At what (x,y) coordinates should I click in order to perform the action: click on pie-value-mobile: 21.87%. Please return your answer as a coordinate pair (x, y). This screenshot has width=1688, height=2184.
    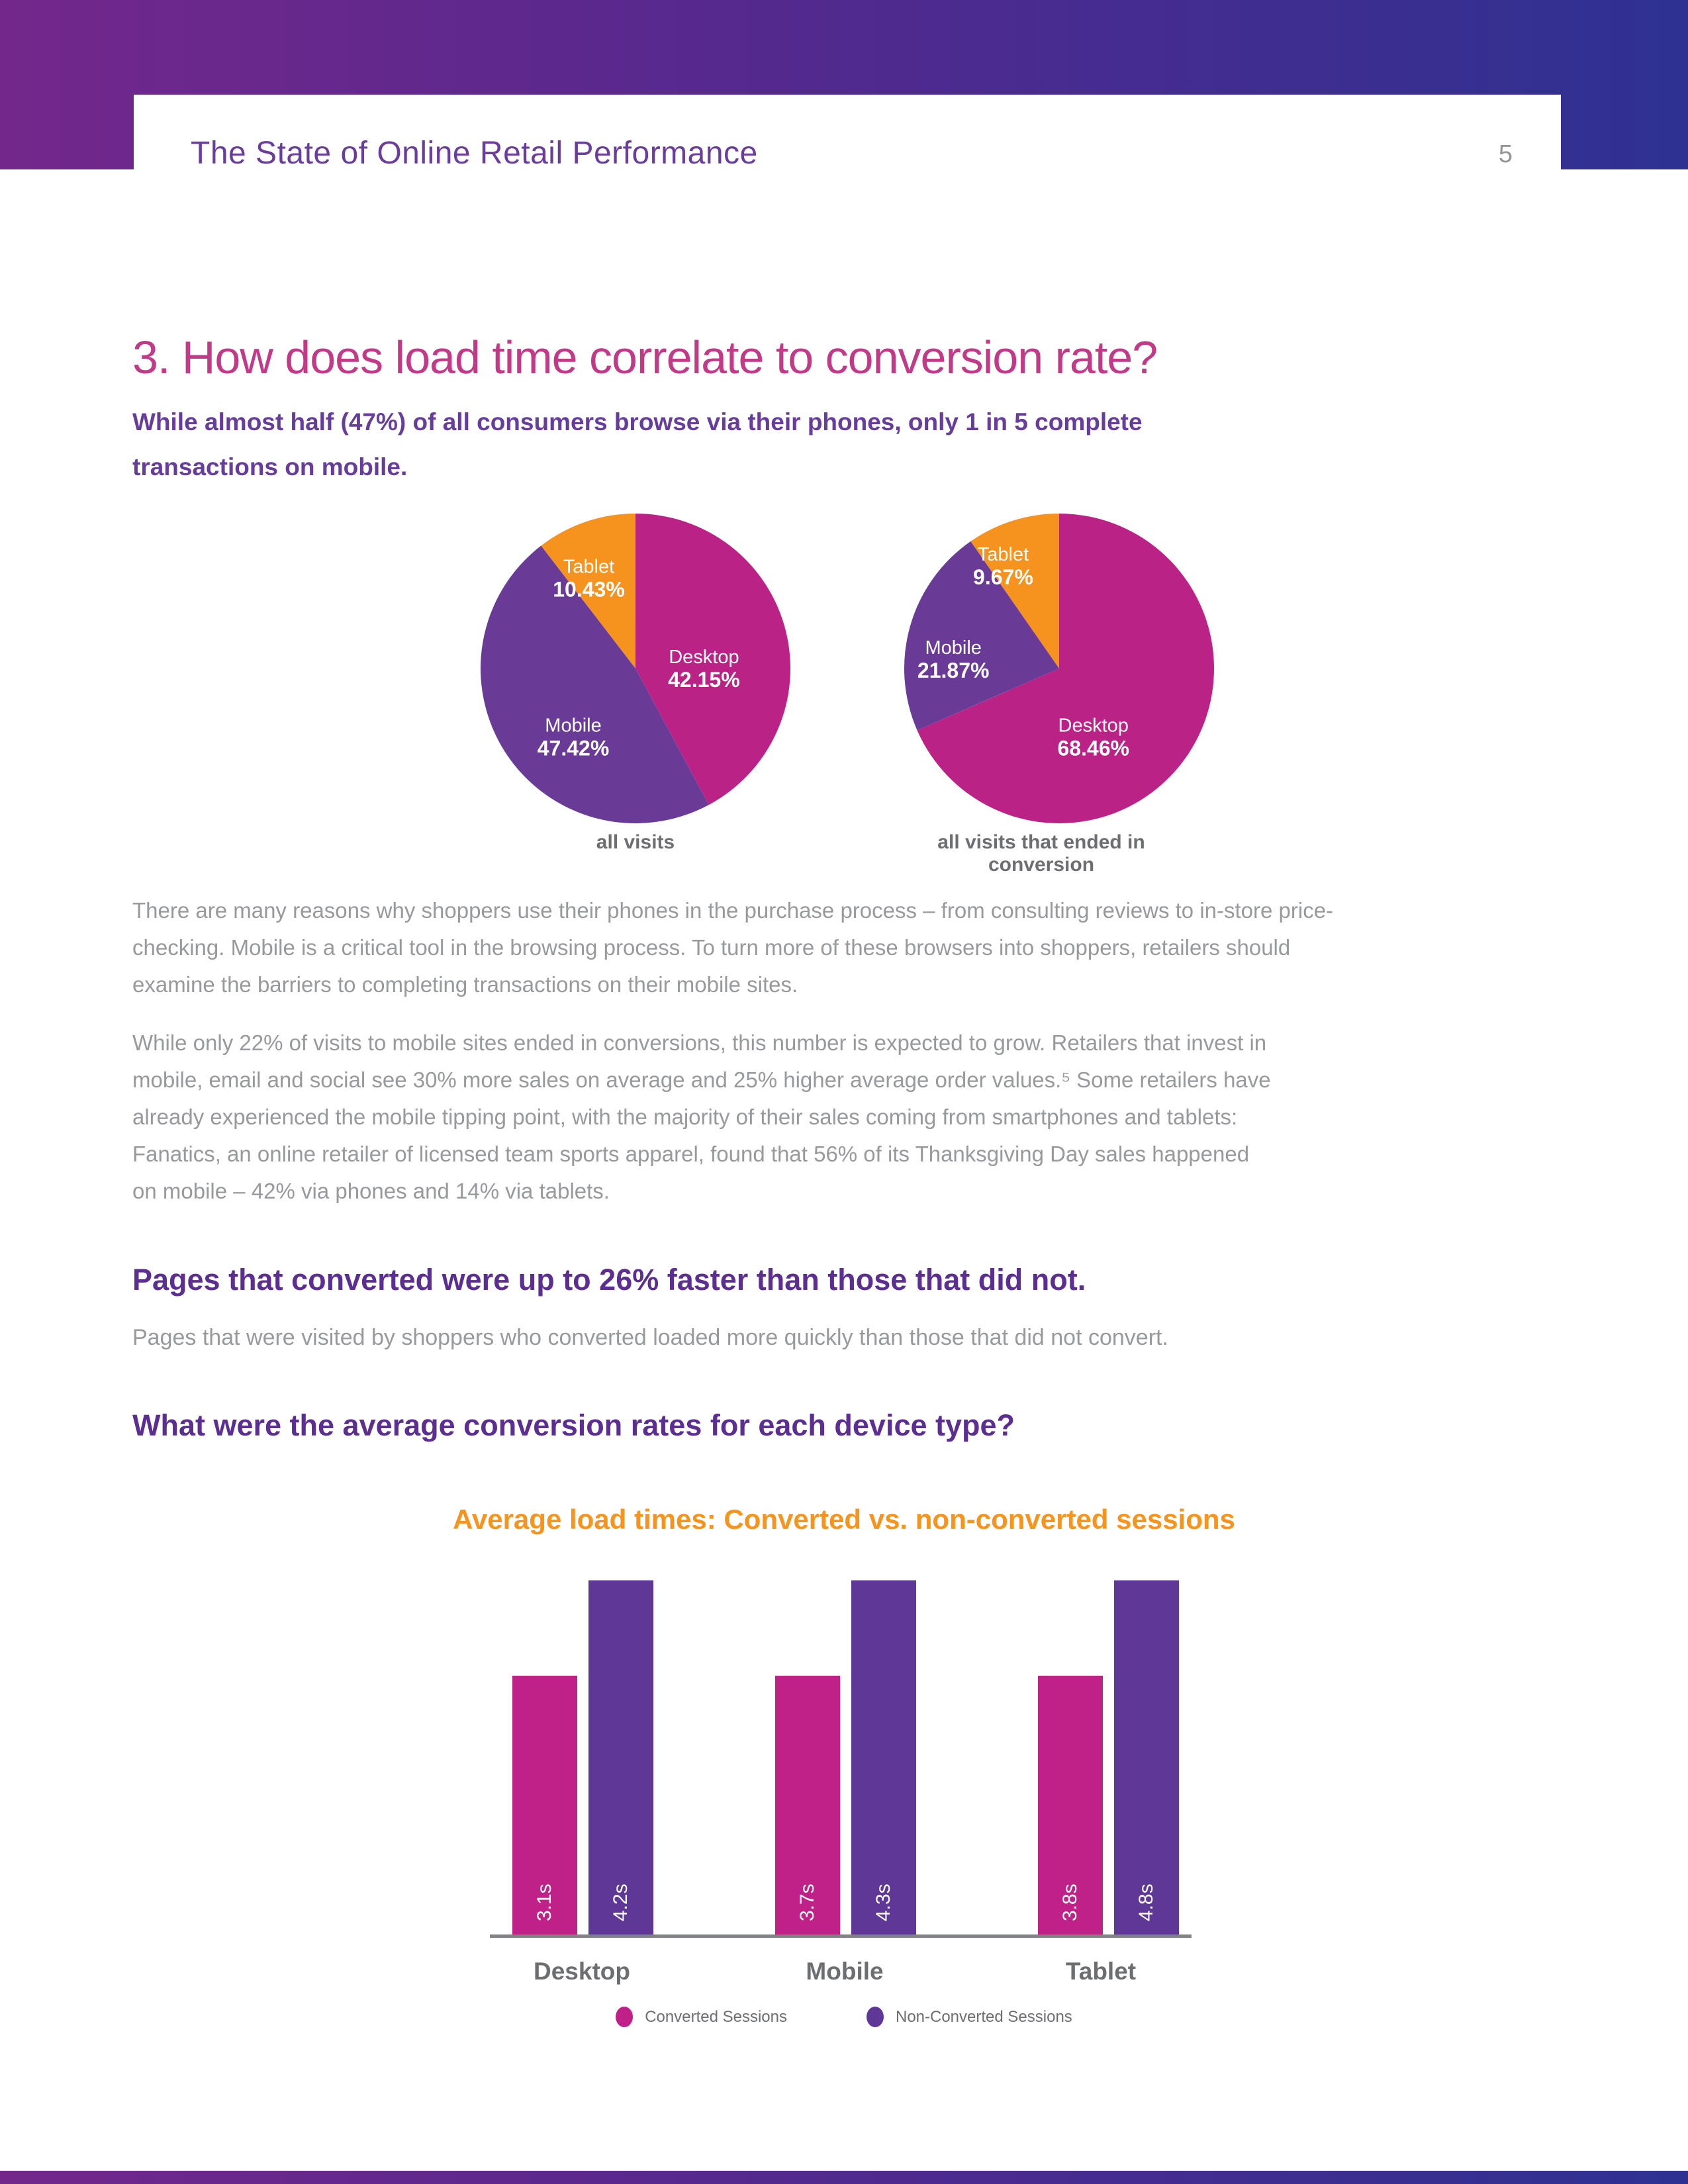
    Looking at the image, I should click on (953, 670).